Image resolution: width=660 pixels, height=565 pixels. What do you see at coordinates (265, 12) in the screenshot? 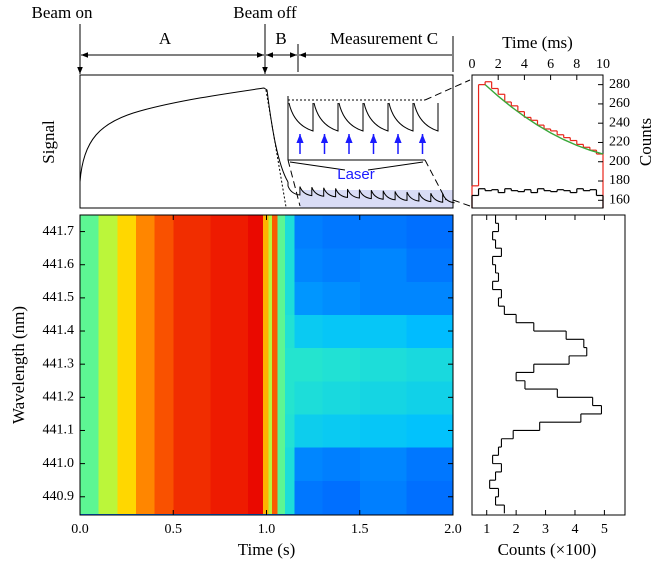
I see `beam-off-label: Beam off` at bounding box center [265, 12].